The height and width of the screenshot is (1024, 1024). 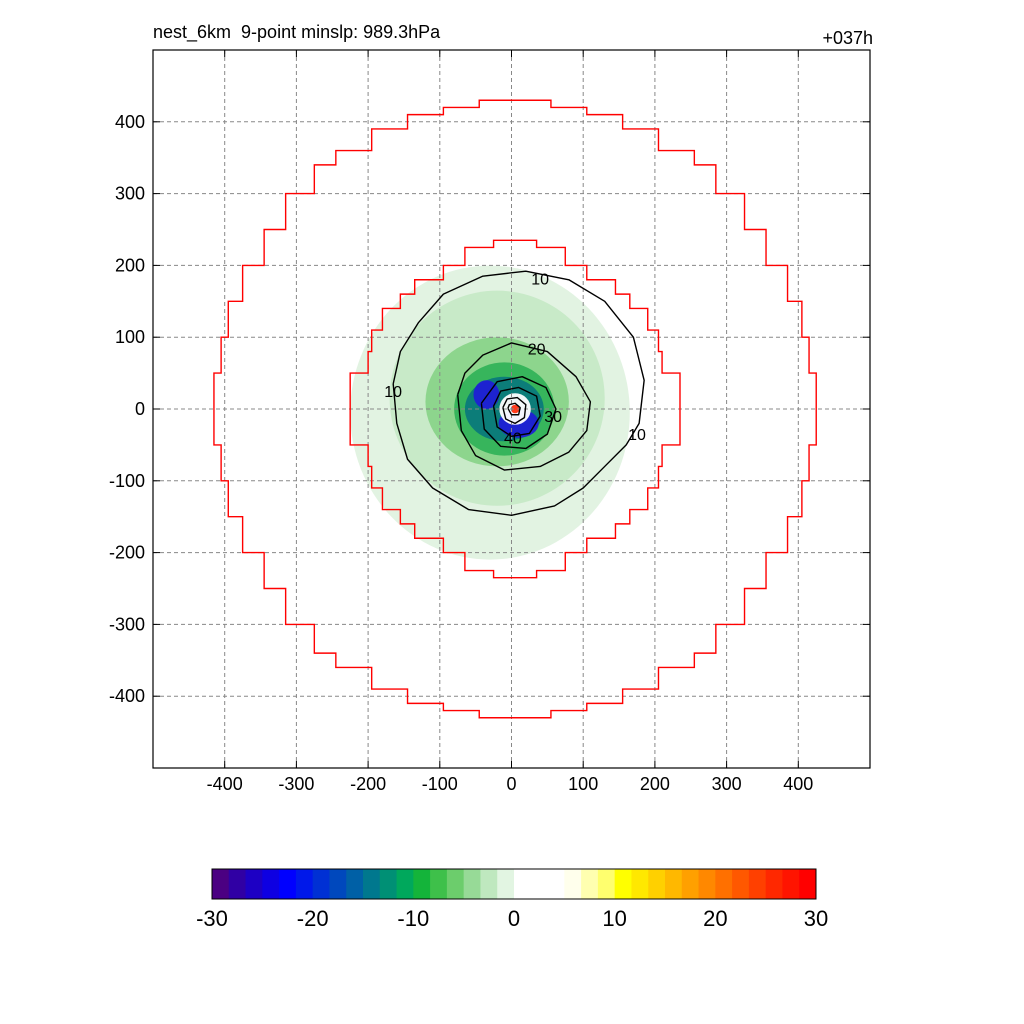 I want to click on x-tick-label: 400, so click(x=798, y=784).